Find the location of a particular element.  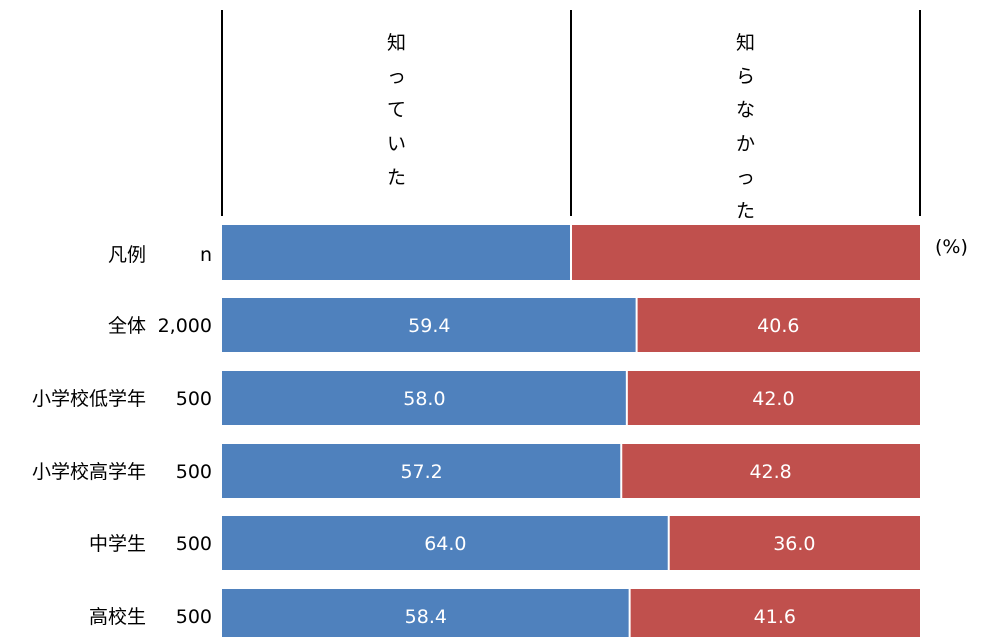

n-value: 2,000 is located at coordinates (185, 326).